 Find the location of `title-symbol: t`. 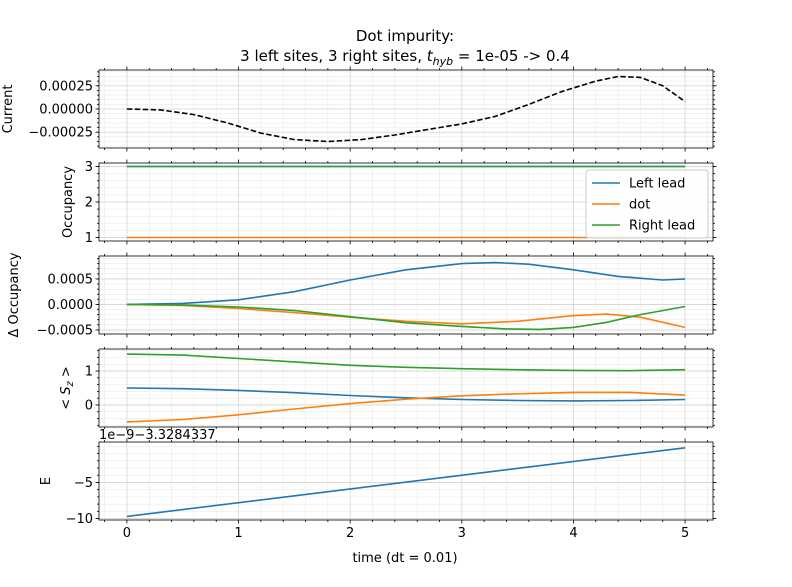

title-symbol: t is located at coordinates (430, 56).